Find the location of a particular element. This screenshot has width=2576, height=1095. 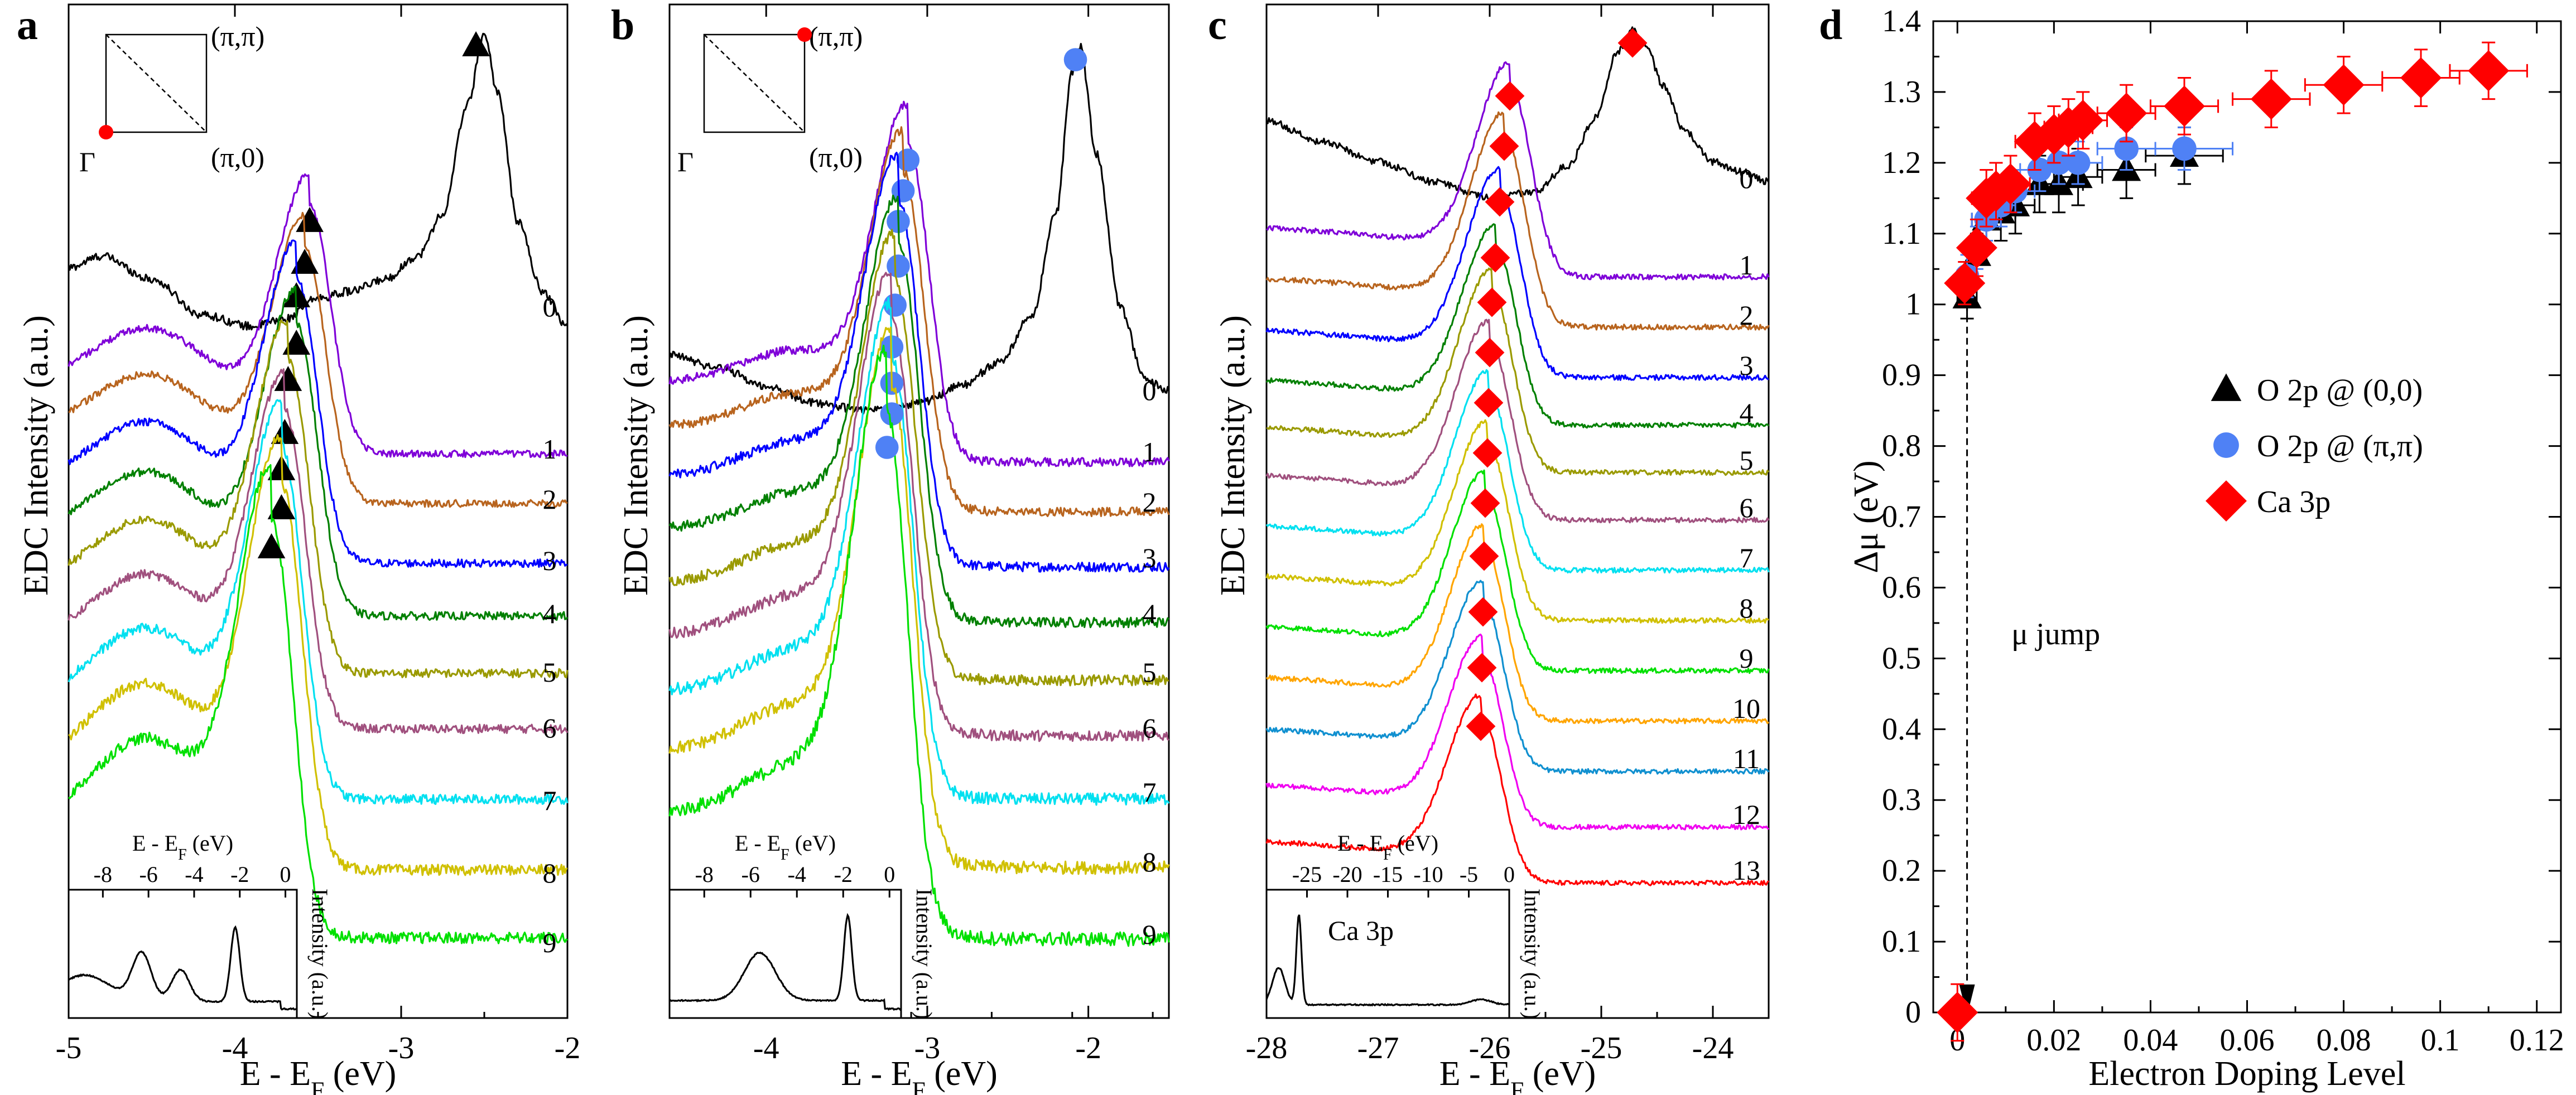

legend-label: Ca 3p is located at coordinates (2294, 502).